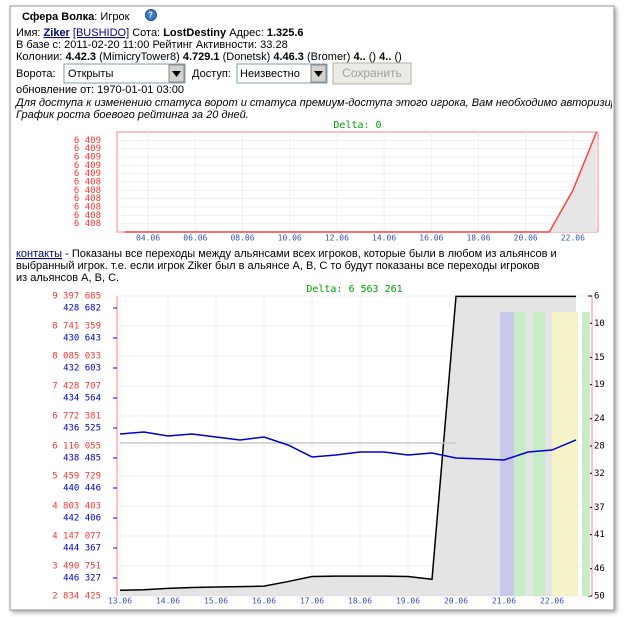 This screenshot has height=617, width=624. Describe the element at coordinates (599, 535) in the screenshot. I see `y3-tick-label: 41` at that location.